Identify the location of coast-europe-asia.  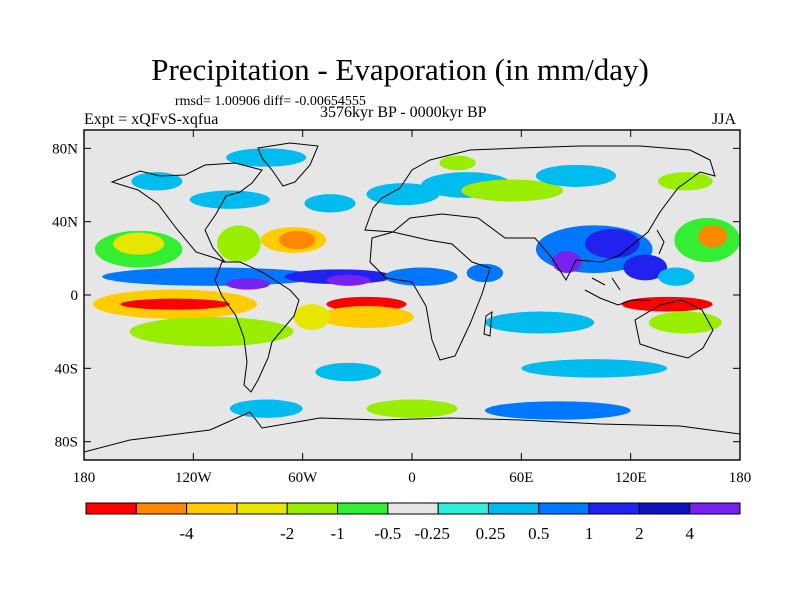
(540, 213).